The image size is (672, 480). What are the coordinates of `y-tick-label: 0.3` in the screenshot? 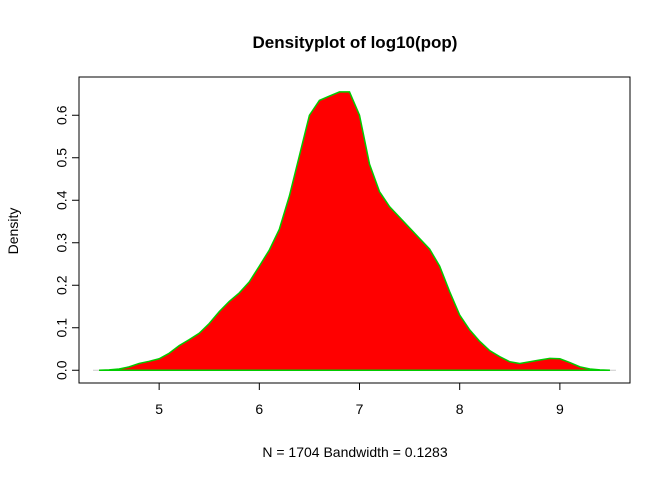 It's located at (62, 243).